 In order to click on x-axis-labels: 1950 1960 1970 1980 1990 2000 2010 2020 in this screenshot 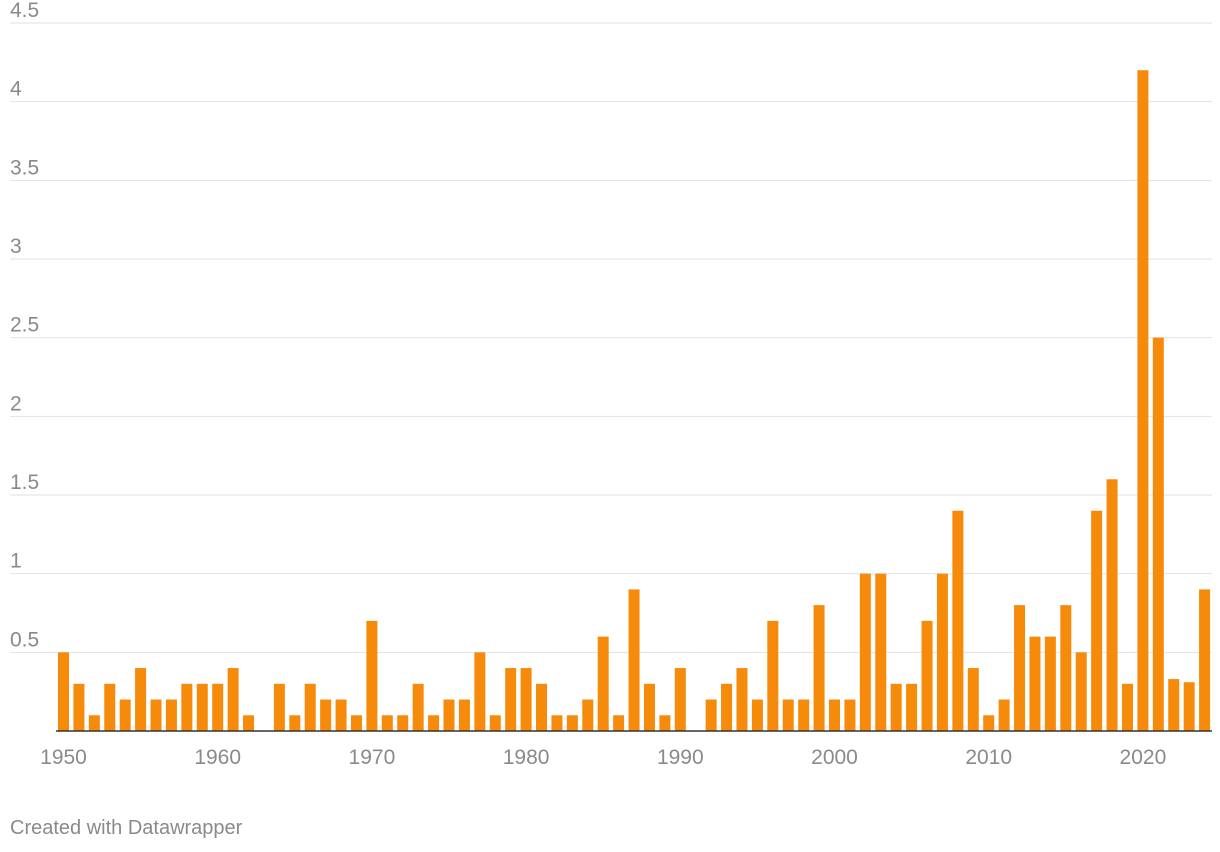, I will do `click(603, 757)`.